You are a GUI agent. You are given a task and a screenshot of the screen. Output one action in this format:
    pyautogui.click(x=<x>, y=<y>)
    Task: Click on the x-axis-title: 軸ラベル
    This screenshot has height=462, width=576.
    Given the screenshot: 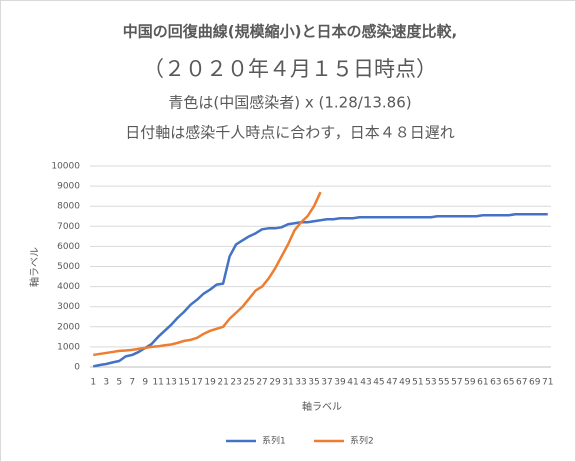 What is the action you would take?
    pyautogui.click(x=322, y=406)
    